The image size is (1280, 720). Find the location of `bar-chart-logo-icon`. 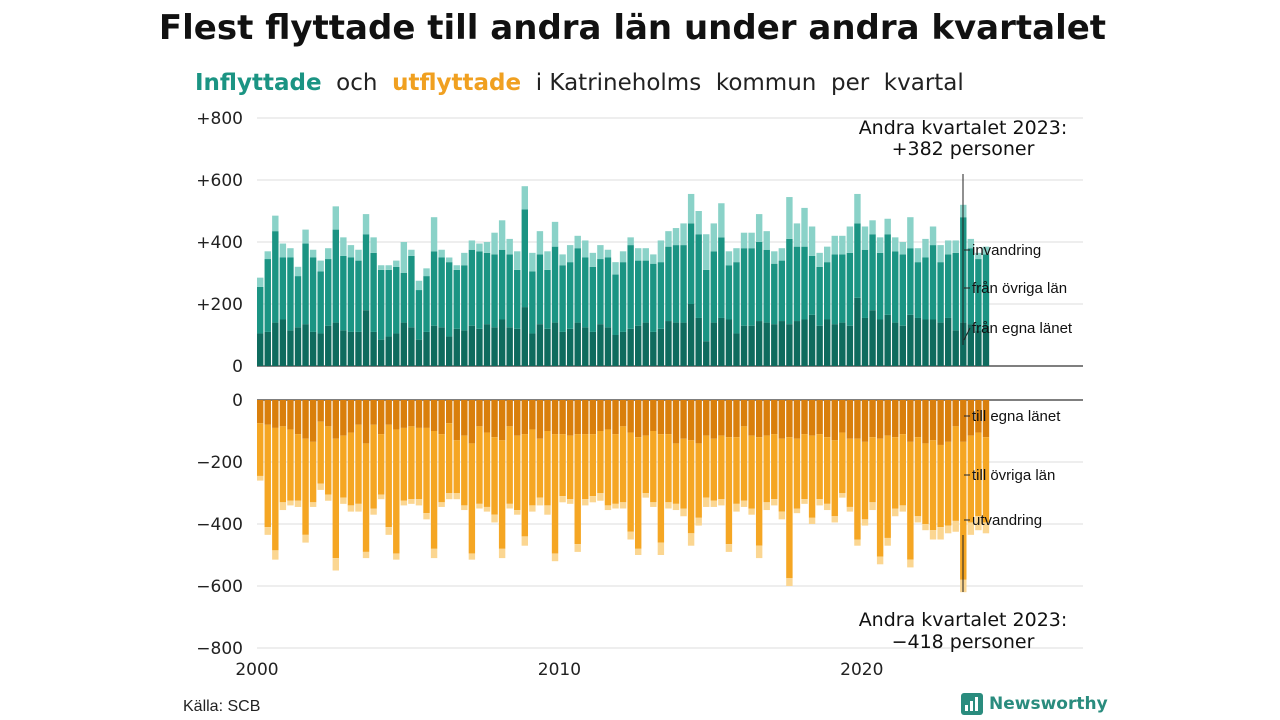

bar-chart-logo-icon is located at coordinates (972, 704).